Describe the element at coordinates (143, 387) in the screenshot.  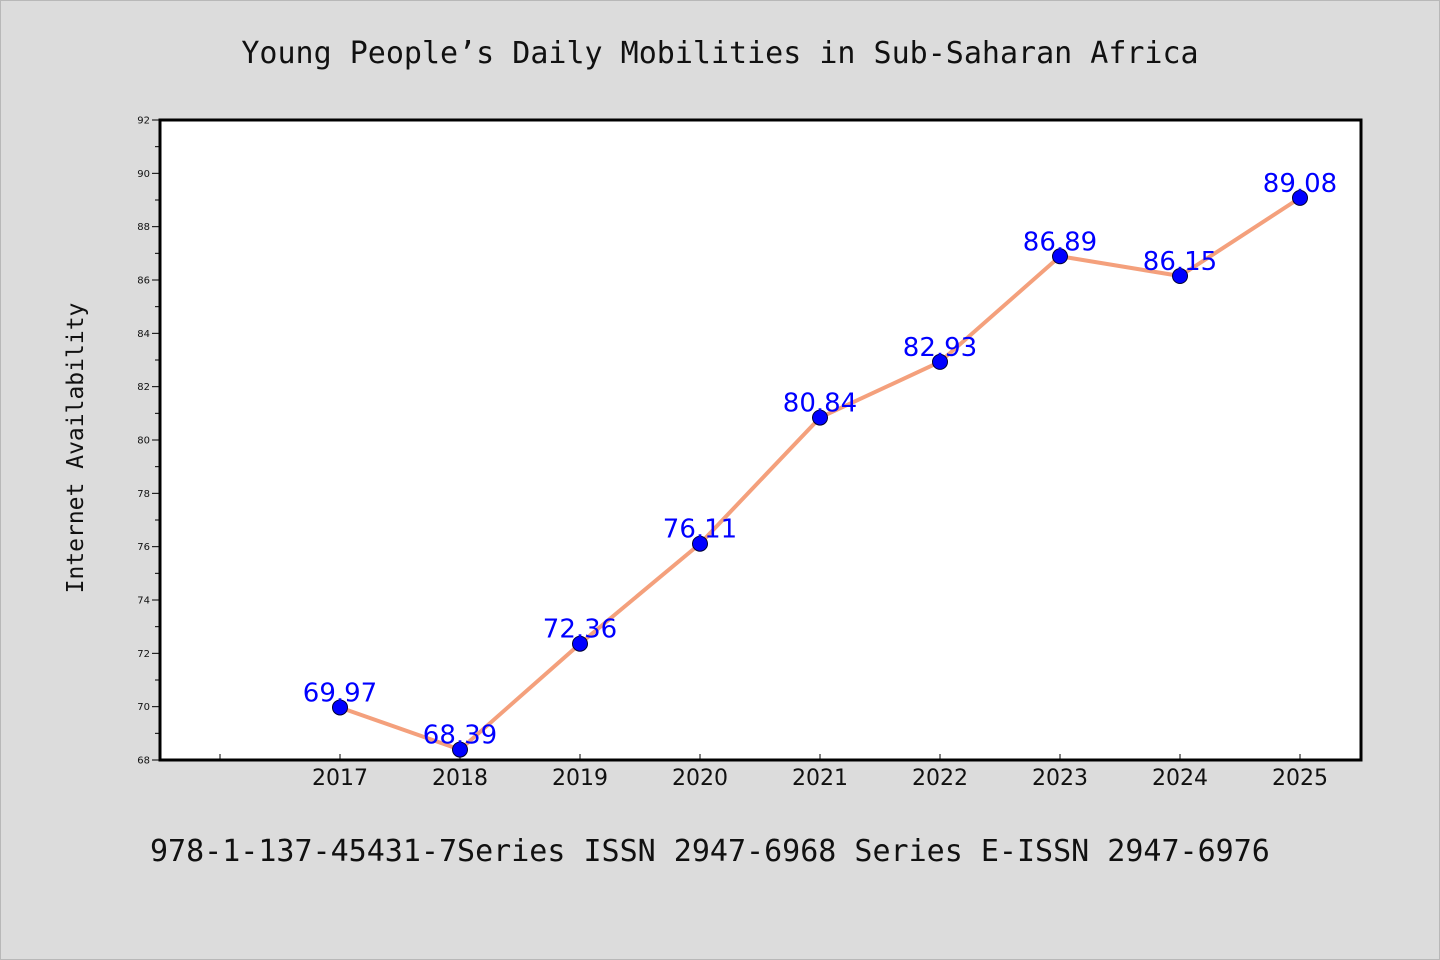
I see `y-tick-label: 82` at that location.